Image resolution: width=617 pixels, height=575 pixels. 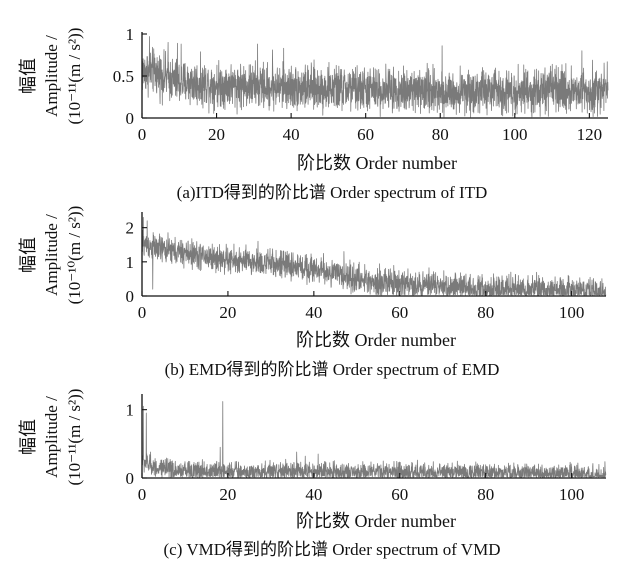 I want to click on x-tick-label: 120, so click(x=590, y=134).